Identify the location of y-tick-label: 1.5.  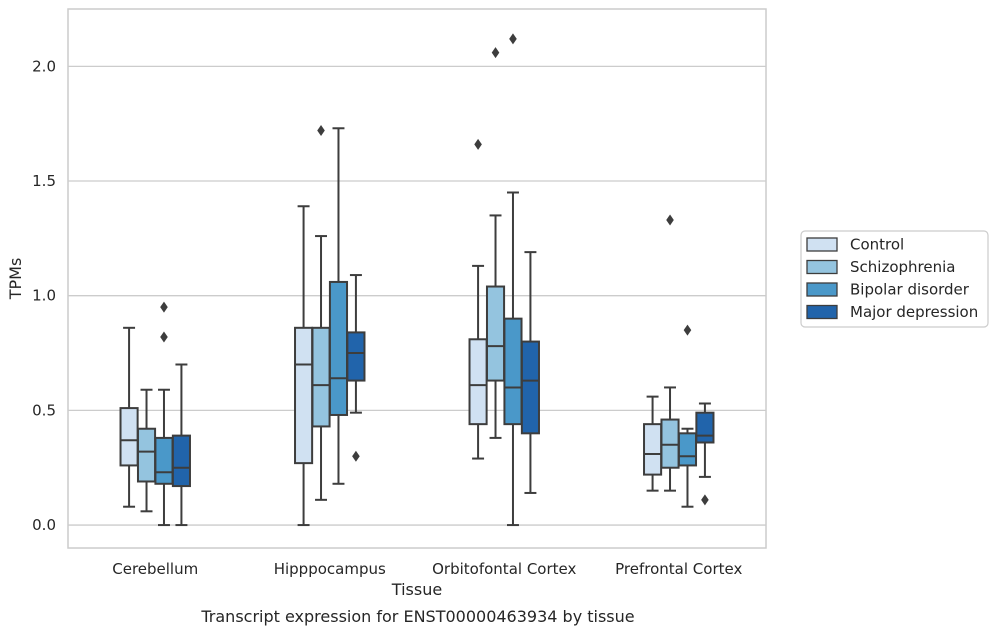
(44, 181).